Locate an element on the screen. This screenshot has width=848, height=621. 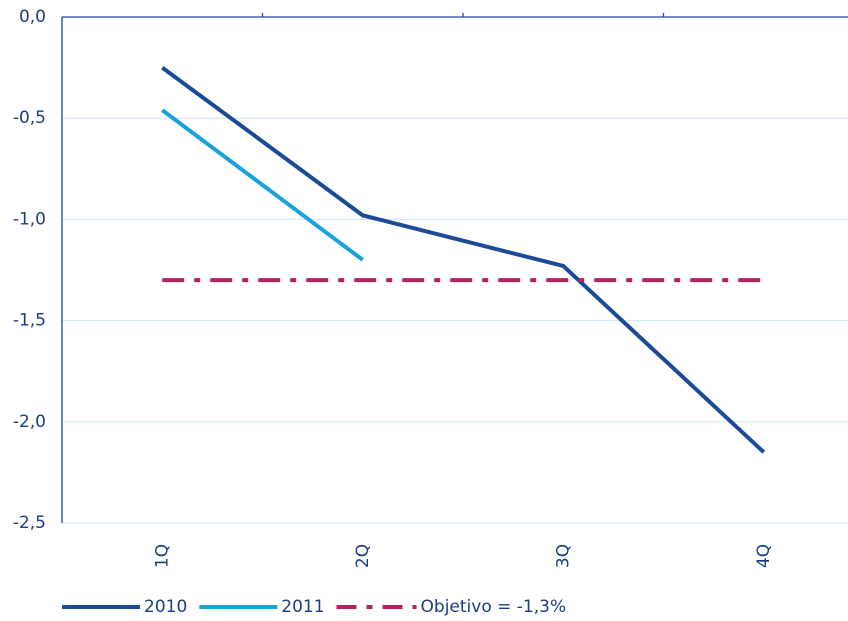
y-tick-label: -1,0 is located at coordinates (29, 219).